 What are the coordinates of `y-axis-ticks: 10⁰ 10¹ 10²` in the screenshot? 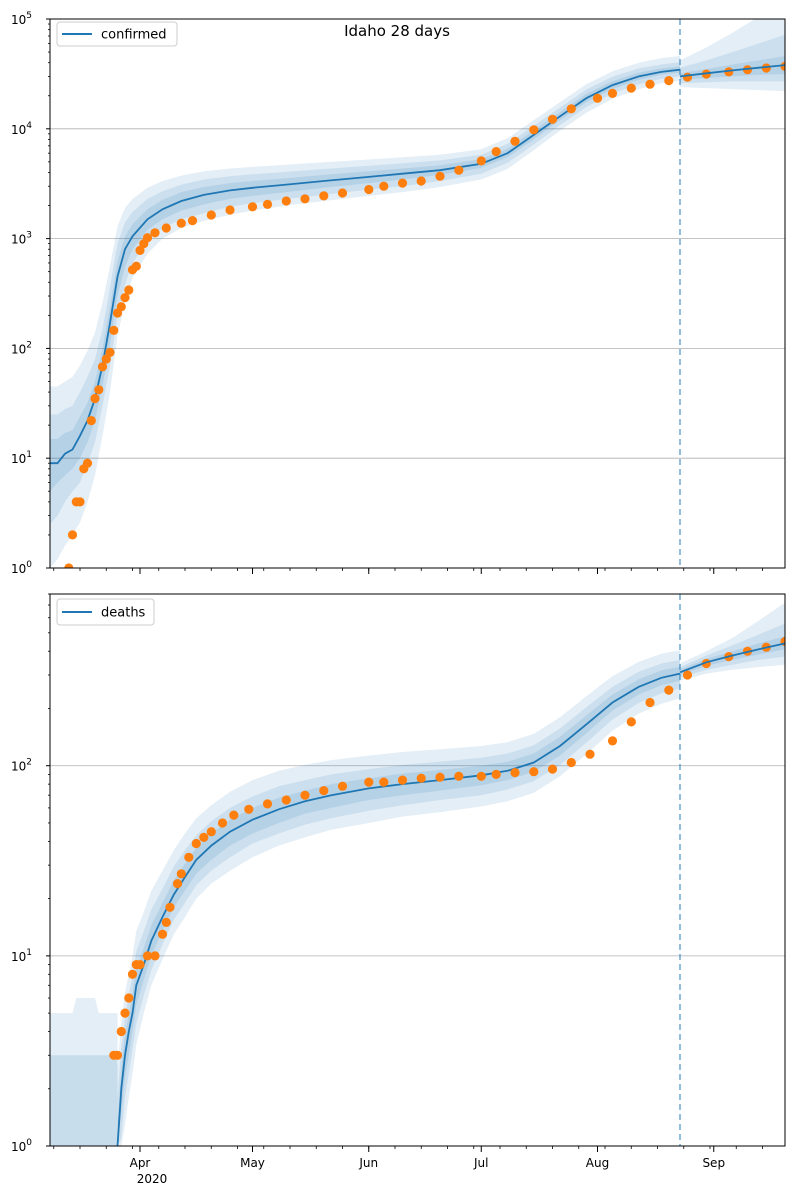 It's located at (30, 873).